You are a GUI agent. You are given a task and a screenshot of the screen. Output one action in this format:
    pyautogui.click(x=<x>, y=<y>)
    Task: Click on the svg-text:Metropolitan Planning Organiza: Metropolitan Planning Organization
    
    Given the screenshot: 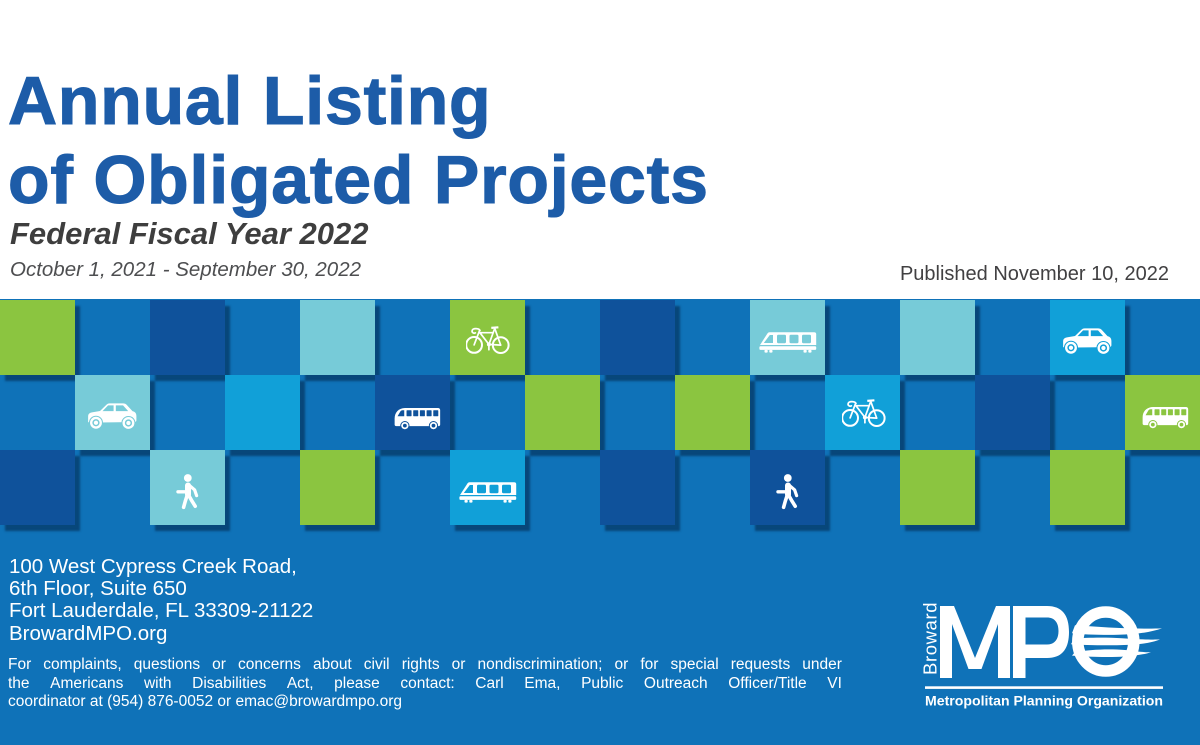 What is the action you would take?
    pyautogui.click(x=1044, y=701)
    